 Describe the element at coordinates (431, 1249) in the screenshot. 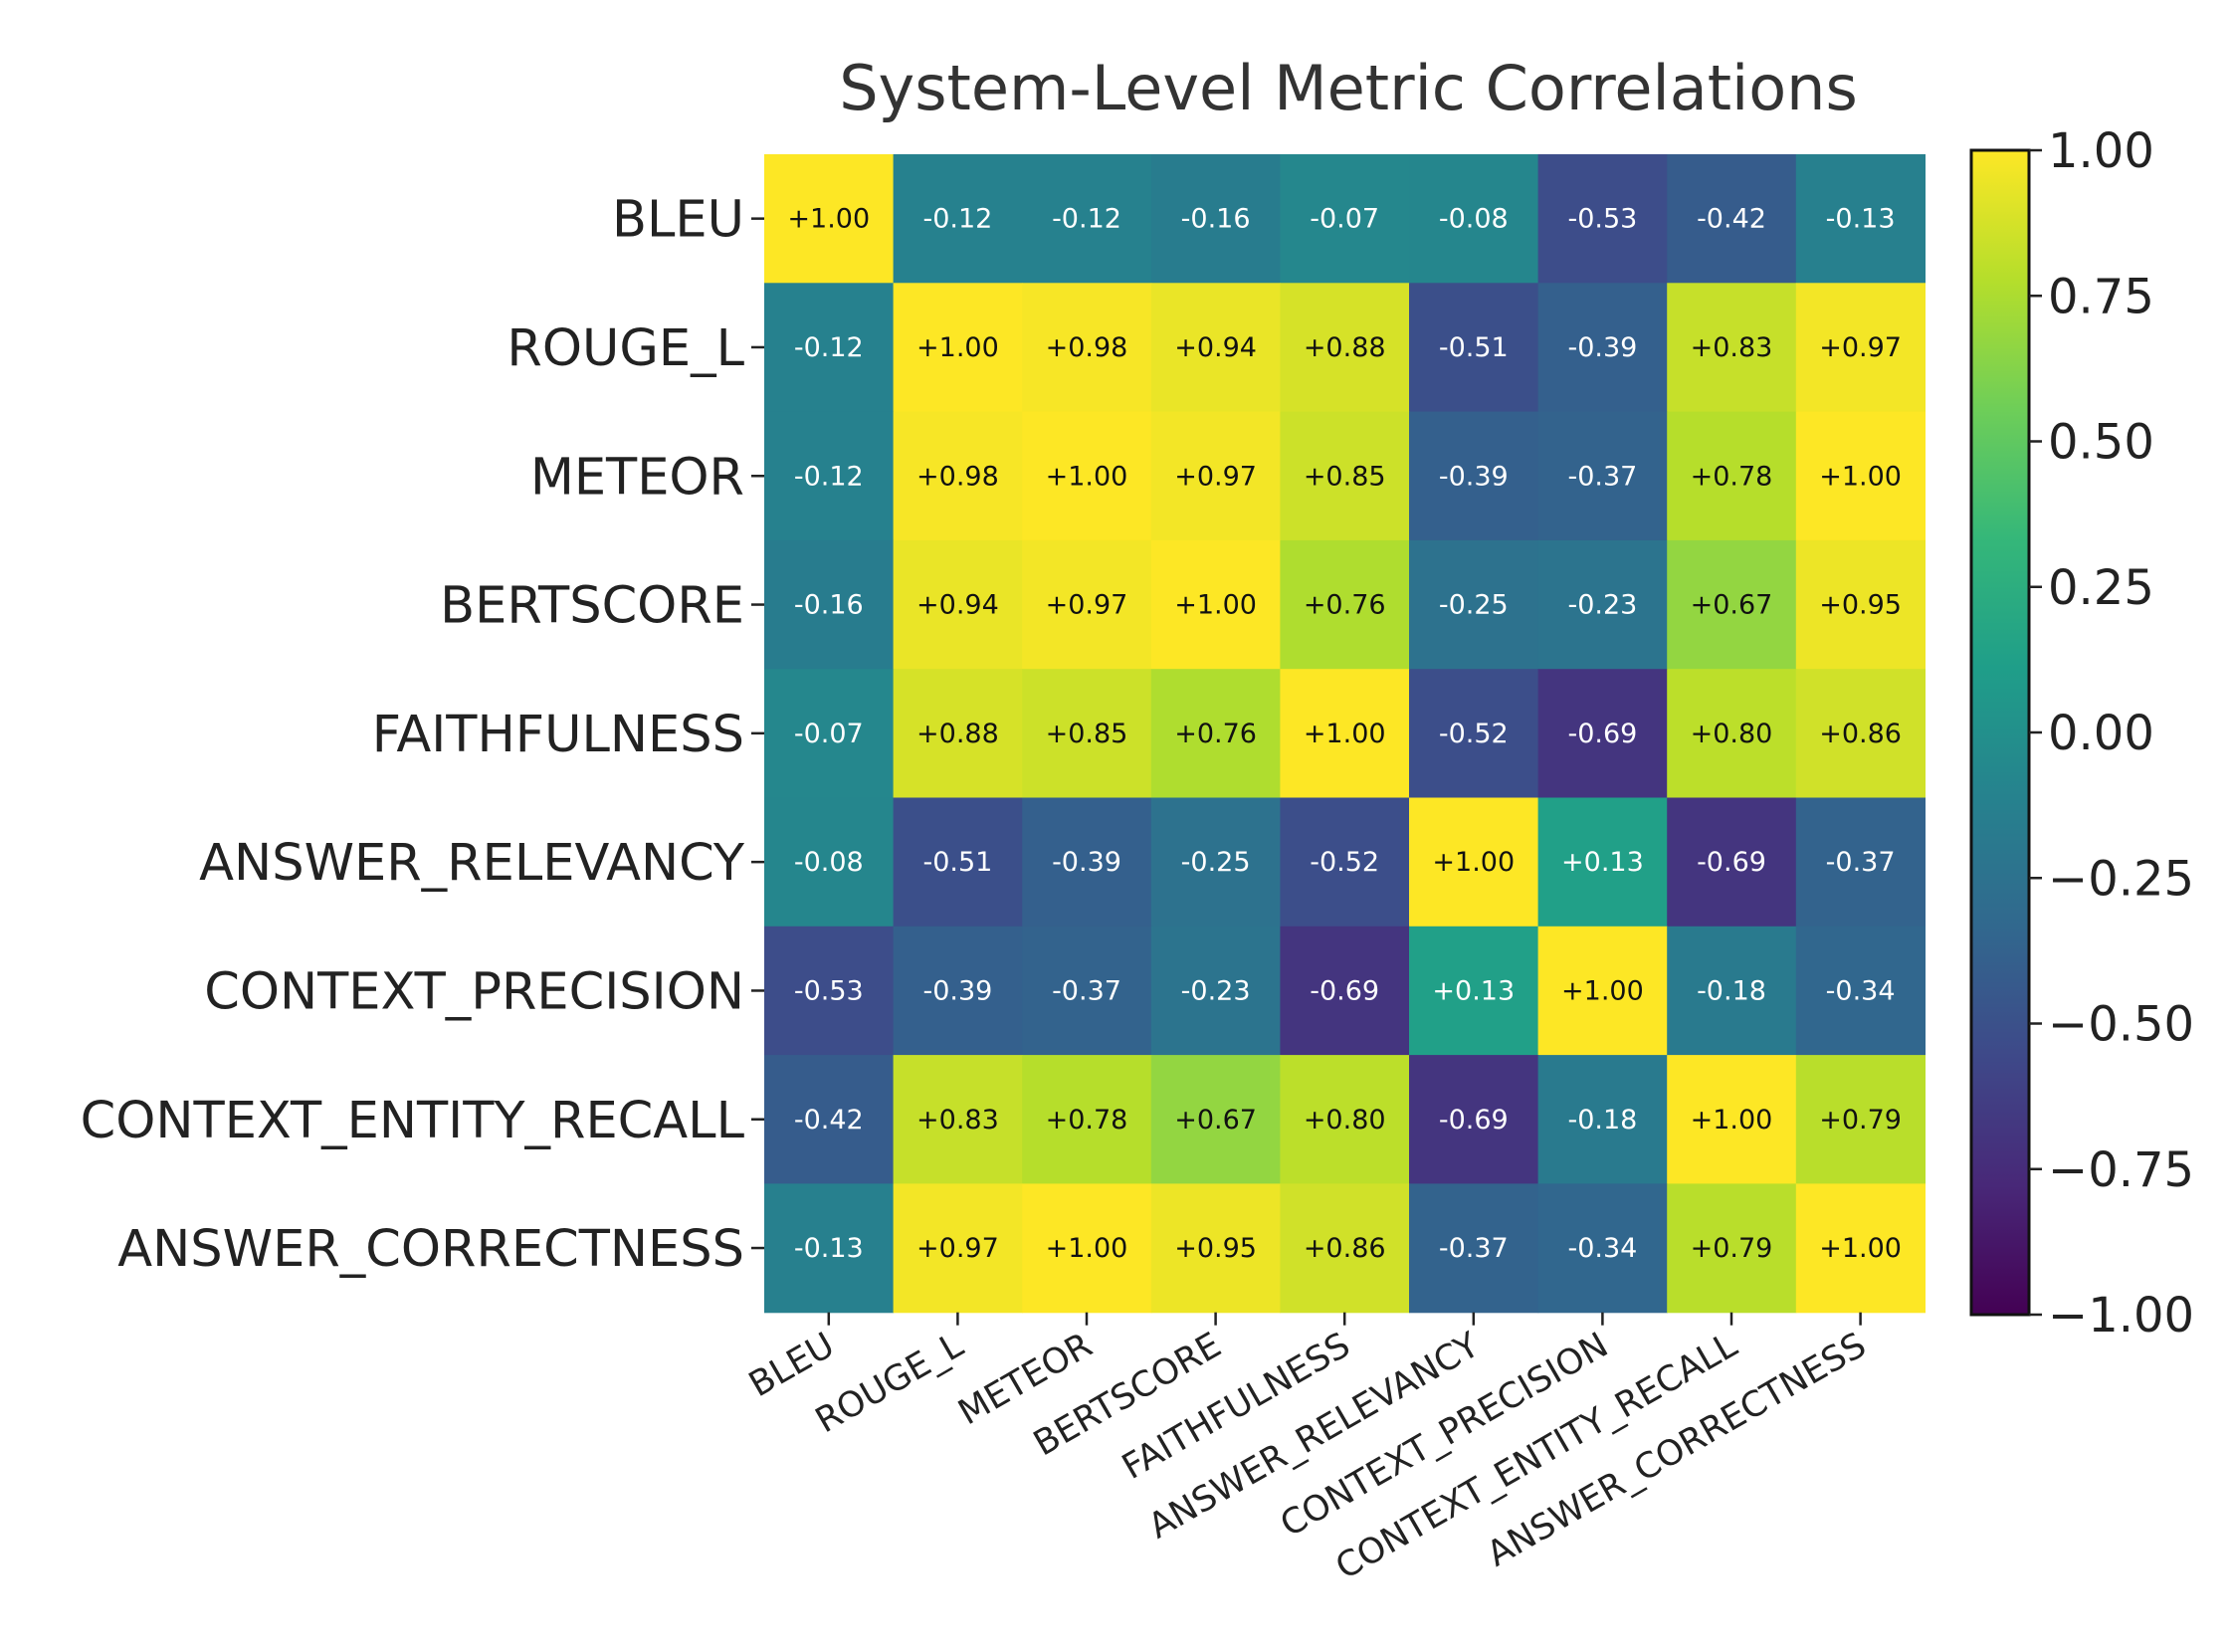

I see `y-tick-label: ANSWER_CORRECTNESS` at that location.